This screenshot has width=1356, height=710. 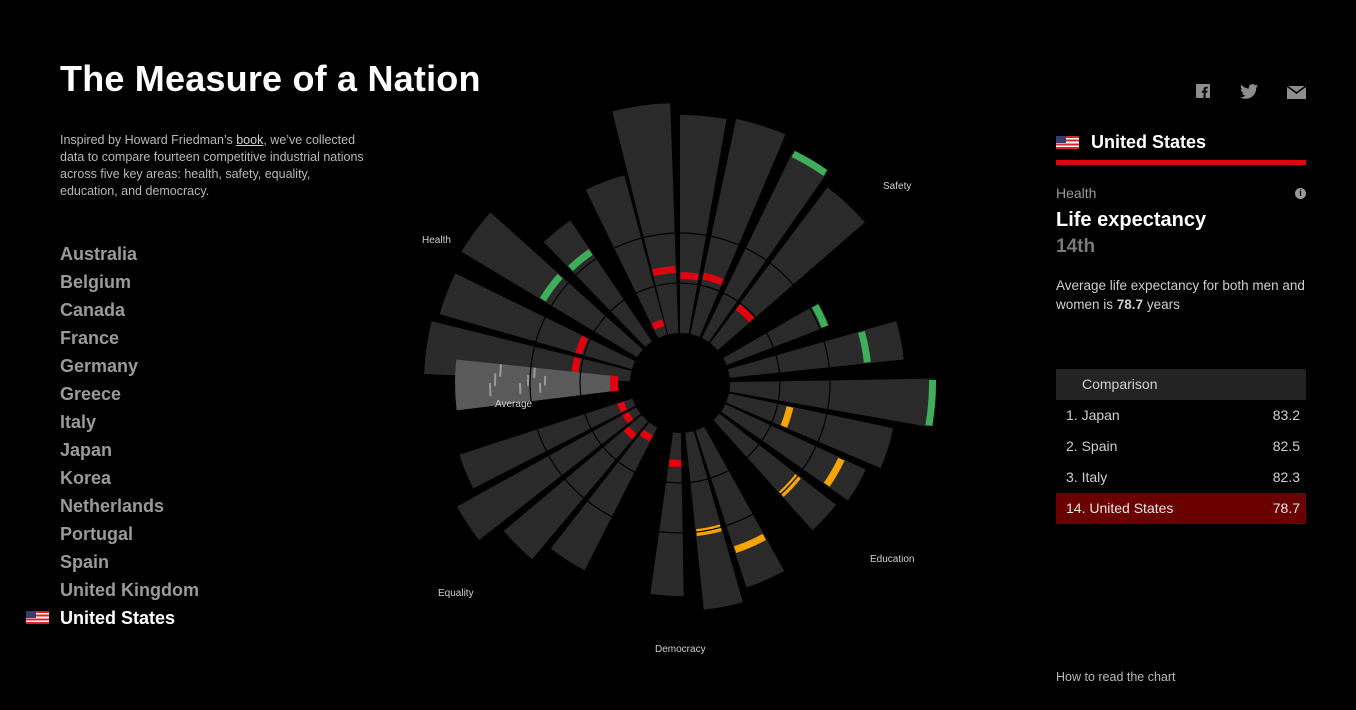 What do you see at coordinates (680, 649) in the screenshot?
I see `chart-label-democracy: Democracy` at bounding box center [680, 649].